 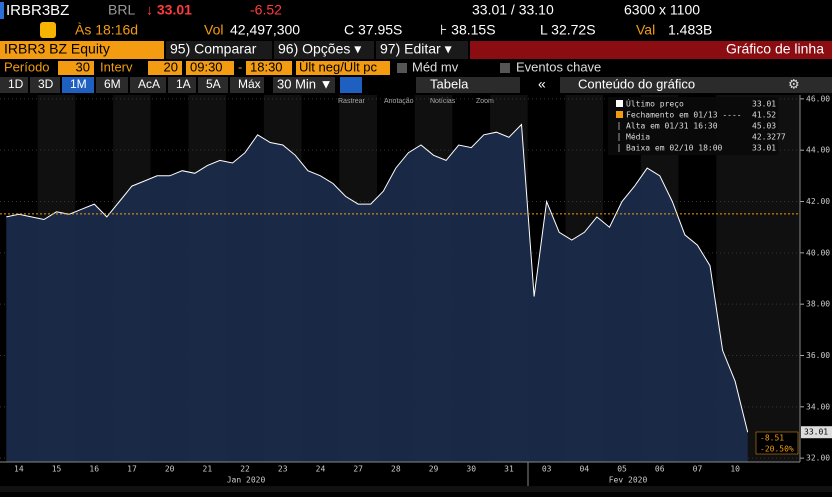 What do you see at coordinates (764, 115) in the screenshot?
I see `legend-value: 41.52` at bounding box center [764, 115].